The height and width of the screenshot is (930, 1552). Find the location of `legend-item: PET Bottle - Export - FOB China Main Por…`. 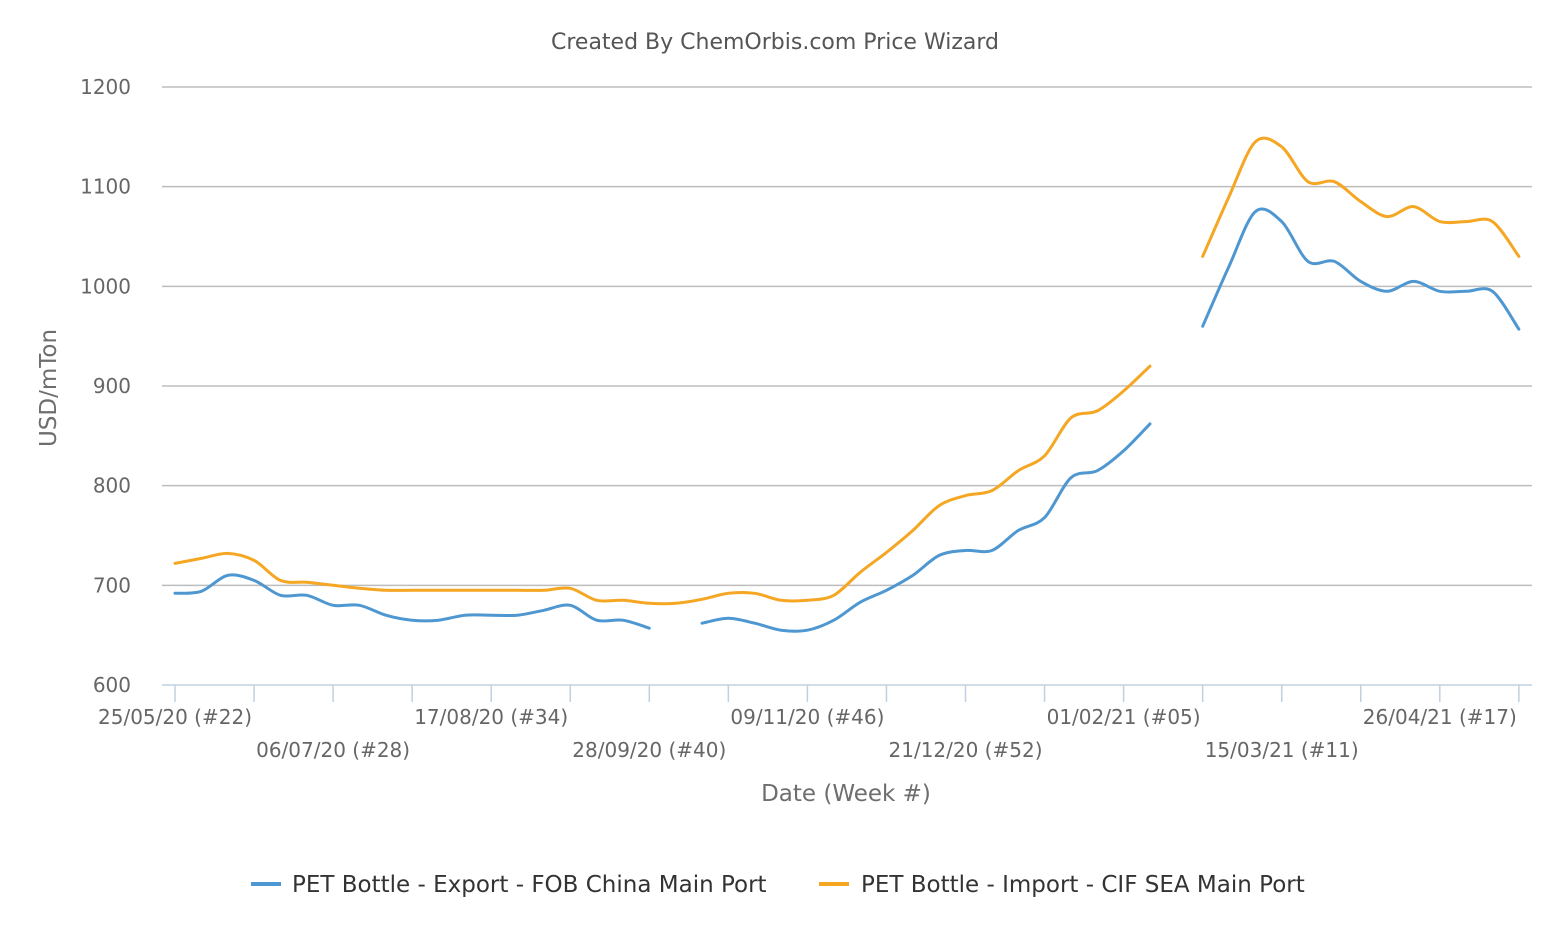

legend-item: PET Bottle - Export - FOB China Main Por… is located at coordinates (509, 885).